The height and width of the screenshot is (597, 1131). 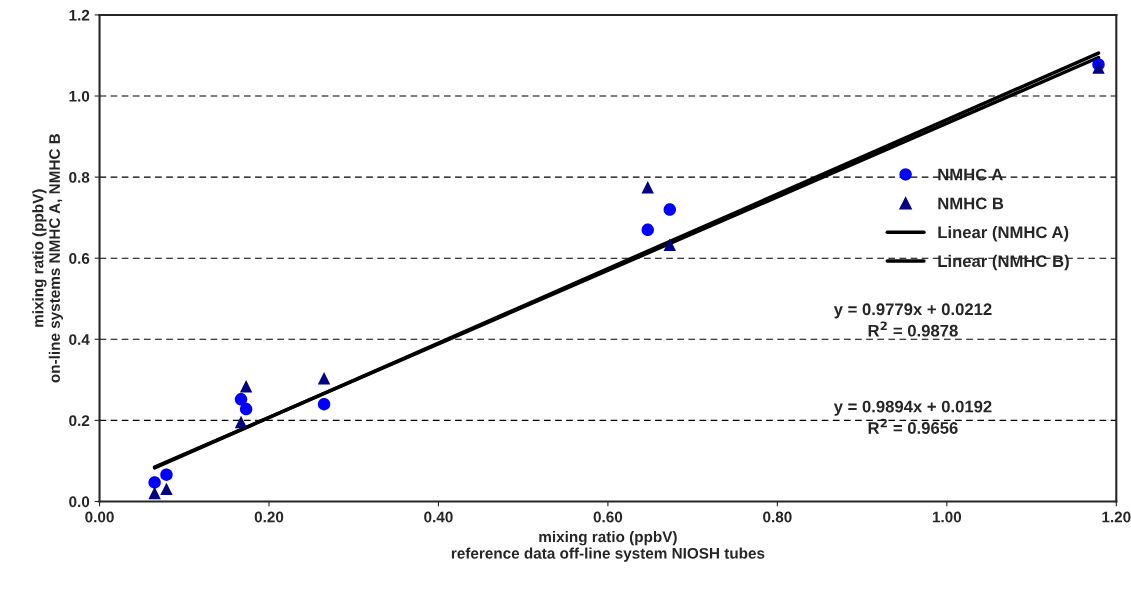 What do you see at coordinates (1003, 233) in the screenshot?
I see `legend-label: Linear (NMHC A)` at bounding box center [1003, 233].